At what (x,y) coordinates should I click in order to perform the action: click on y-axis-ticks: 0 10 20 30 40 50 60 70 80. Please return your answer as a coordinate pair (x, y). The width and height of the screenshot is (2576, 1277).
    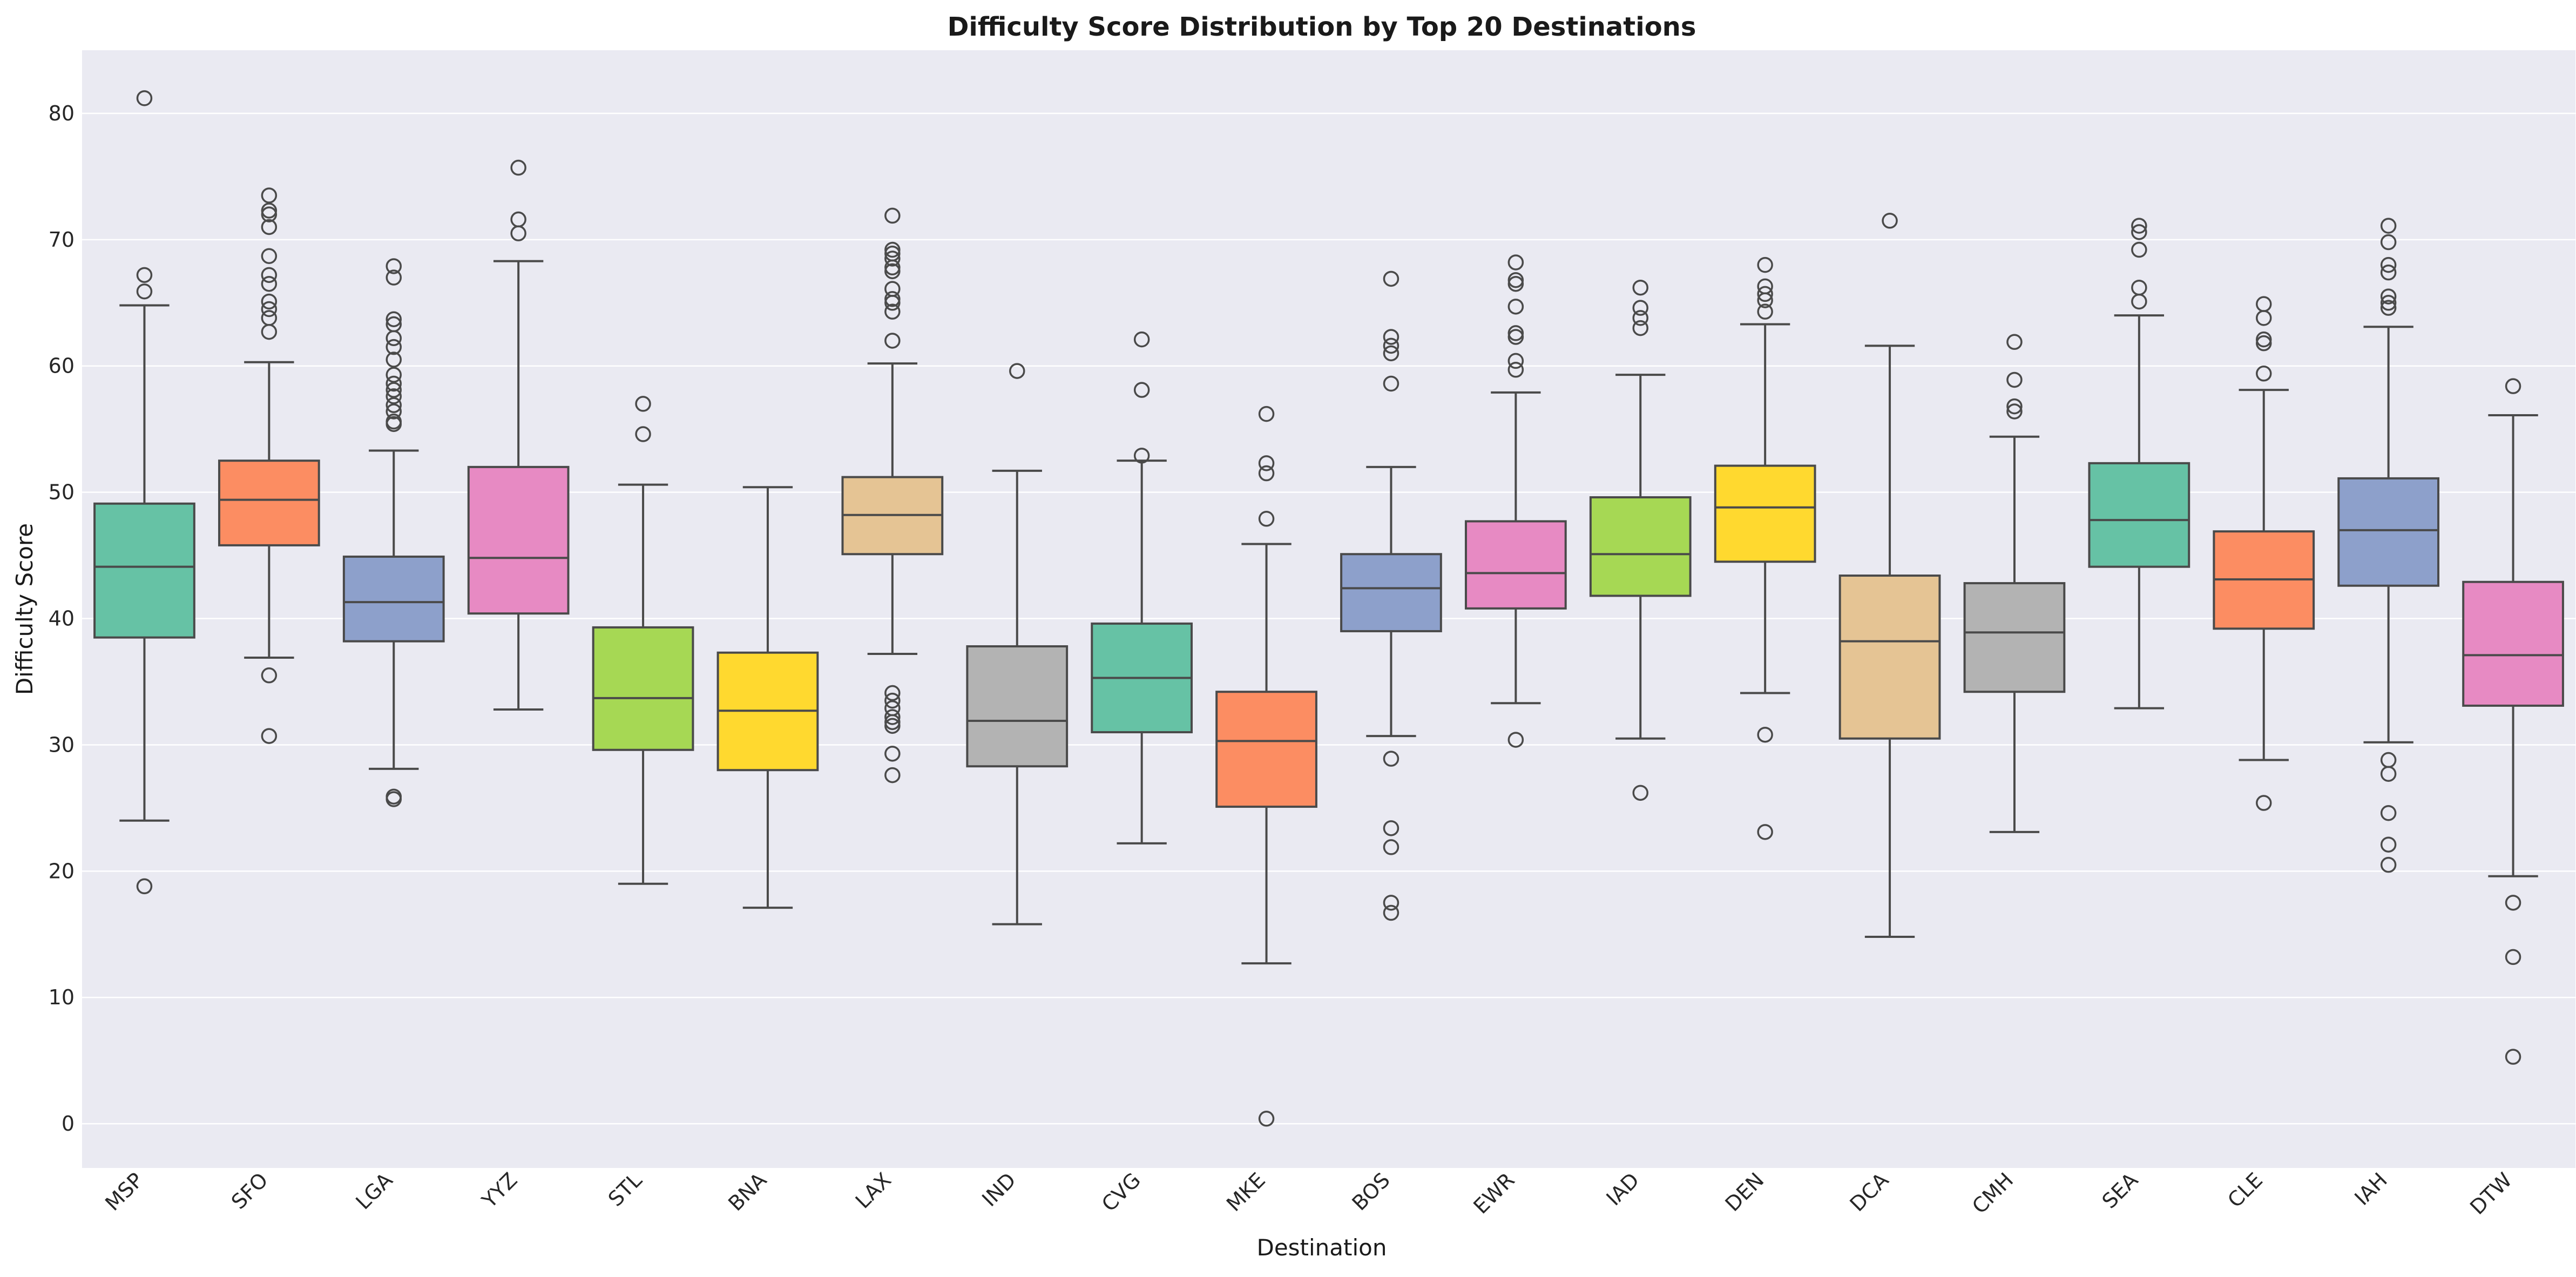
    Looking at the image, I should click on (62, 619).